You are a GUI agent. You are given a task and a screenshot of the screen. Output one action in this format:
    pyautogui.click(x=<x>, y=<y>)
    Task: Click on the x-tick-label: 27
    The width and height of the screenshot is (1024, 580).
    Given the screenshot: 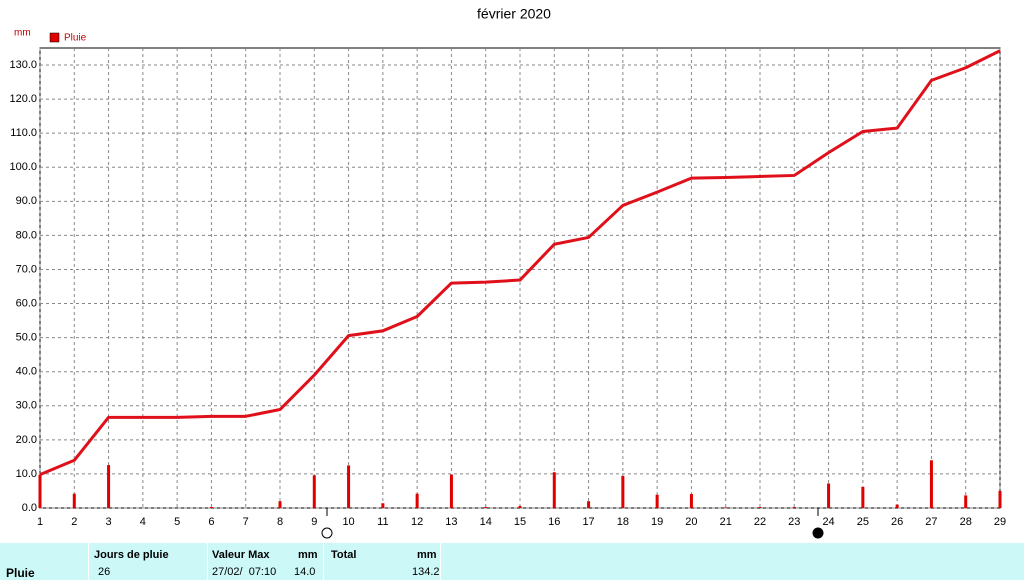 What is the action you would take?
    pyautogui.click(x=931, y=522)
    